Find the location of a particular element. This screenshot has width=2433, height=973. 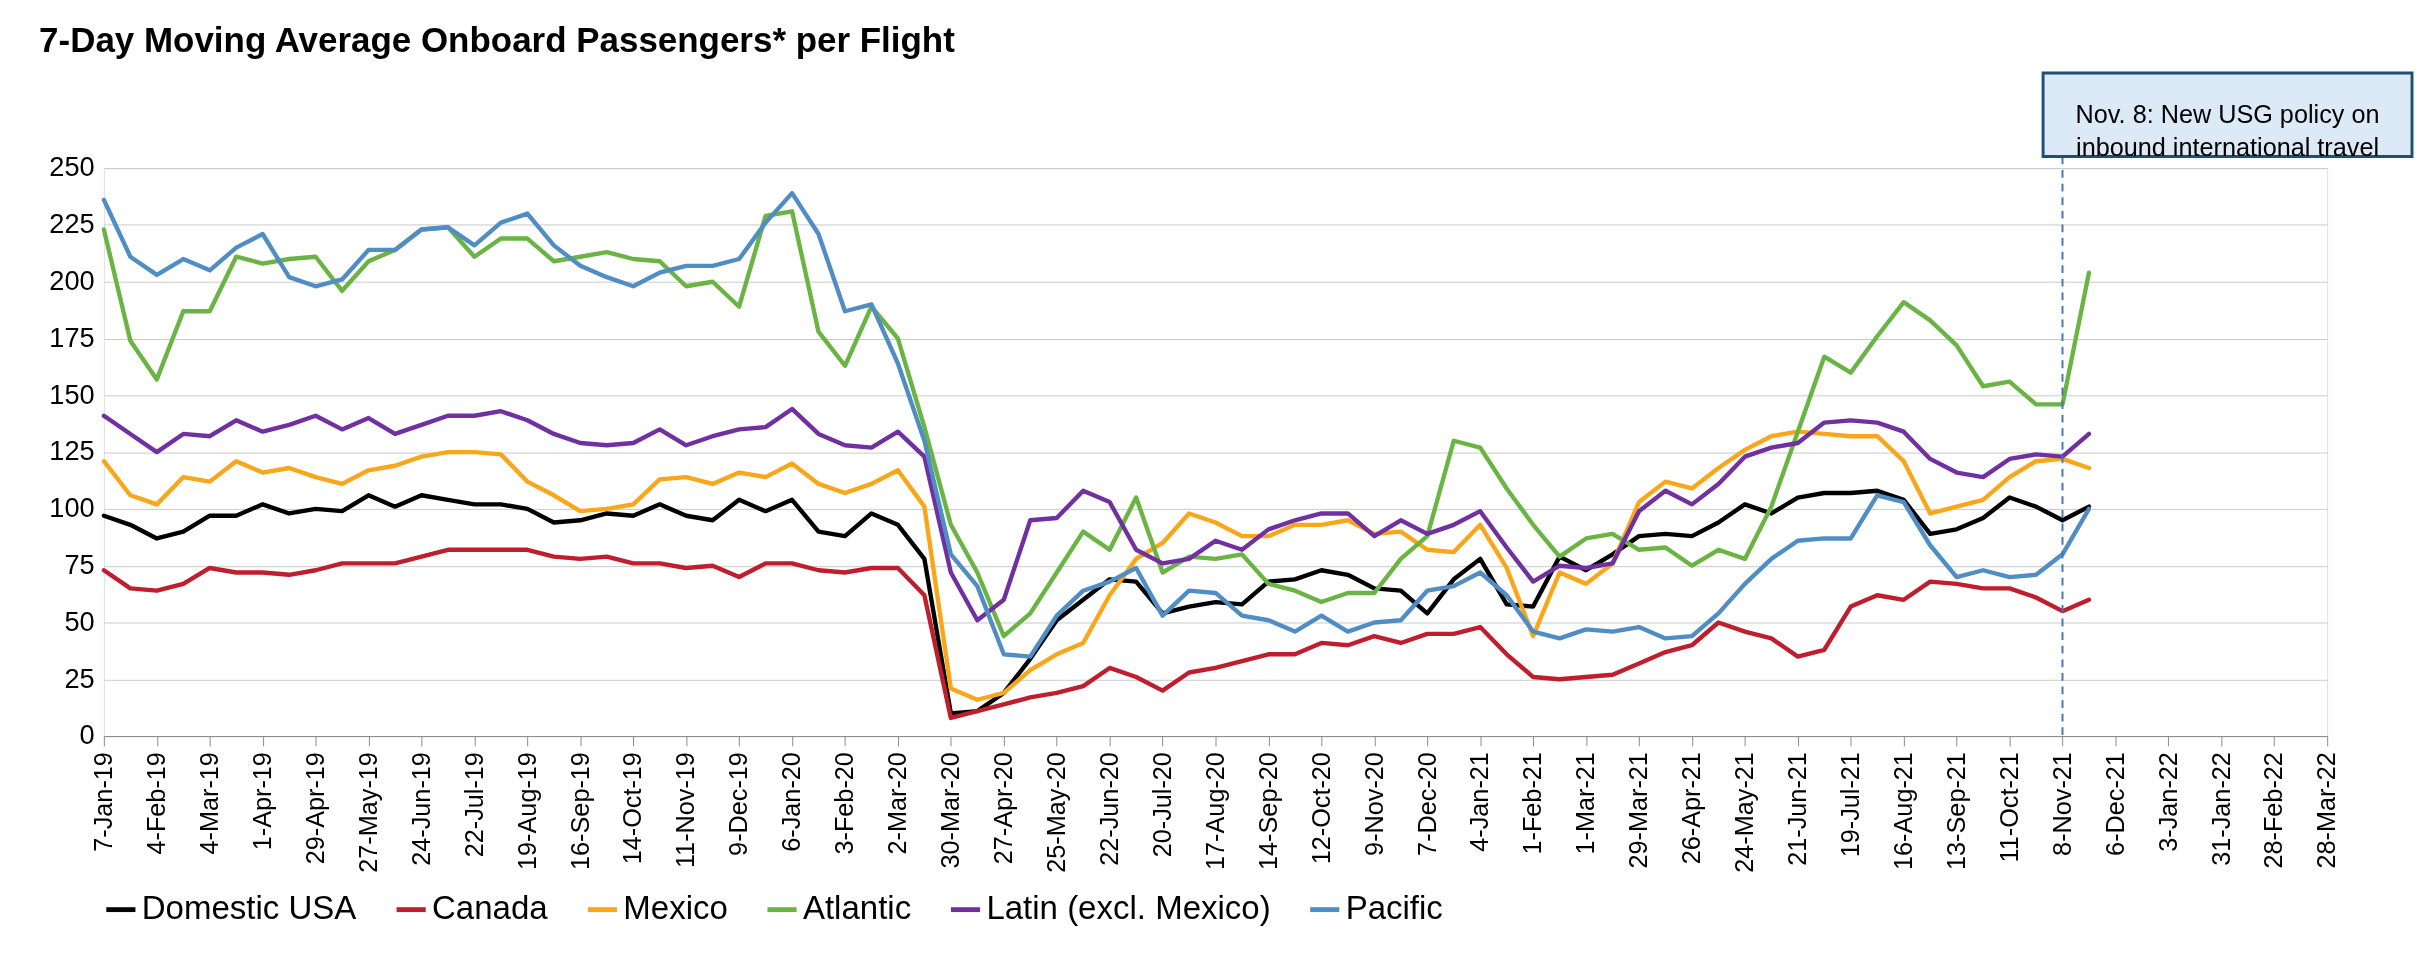

y-tick-label: 225 is located at coordinates (72, 224).